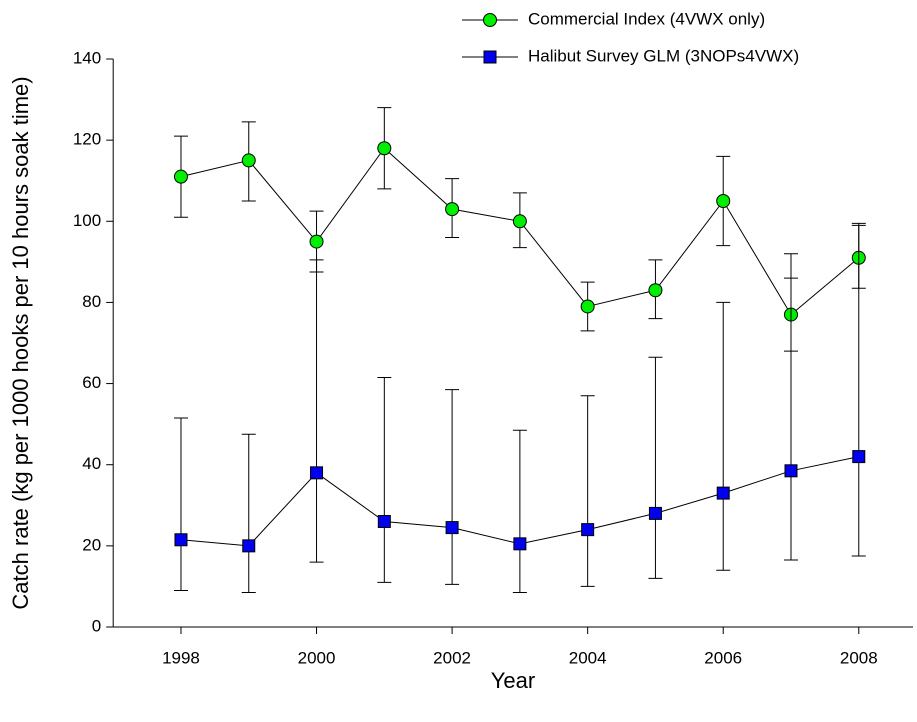 Image resolution: width=917 pixels, height=722 pixels. I want to click on legend-label: Commercial Index (4VWX only), so click(646, 18).